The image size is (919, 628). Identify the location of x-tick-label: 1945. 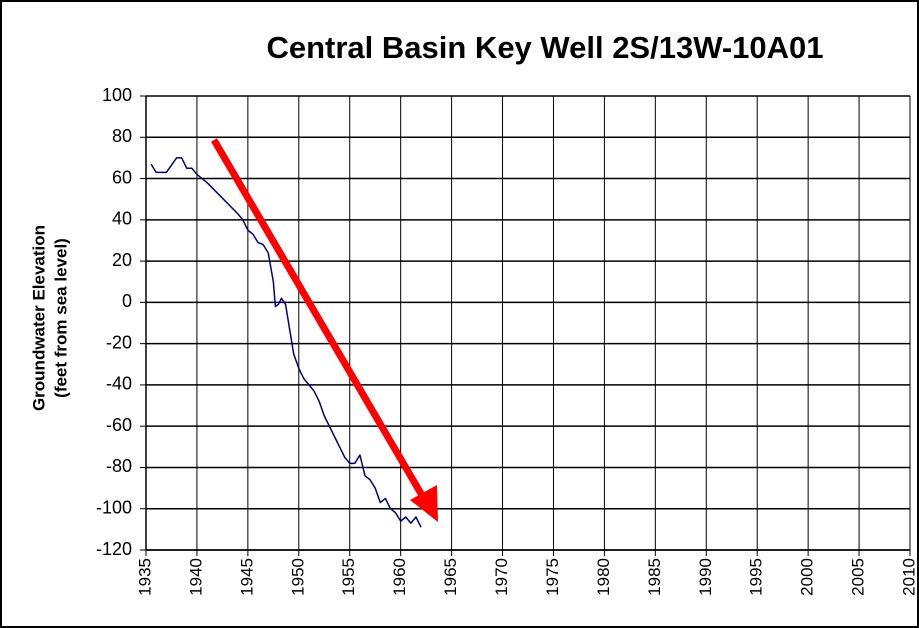
(246, 577).